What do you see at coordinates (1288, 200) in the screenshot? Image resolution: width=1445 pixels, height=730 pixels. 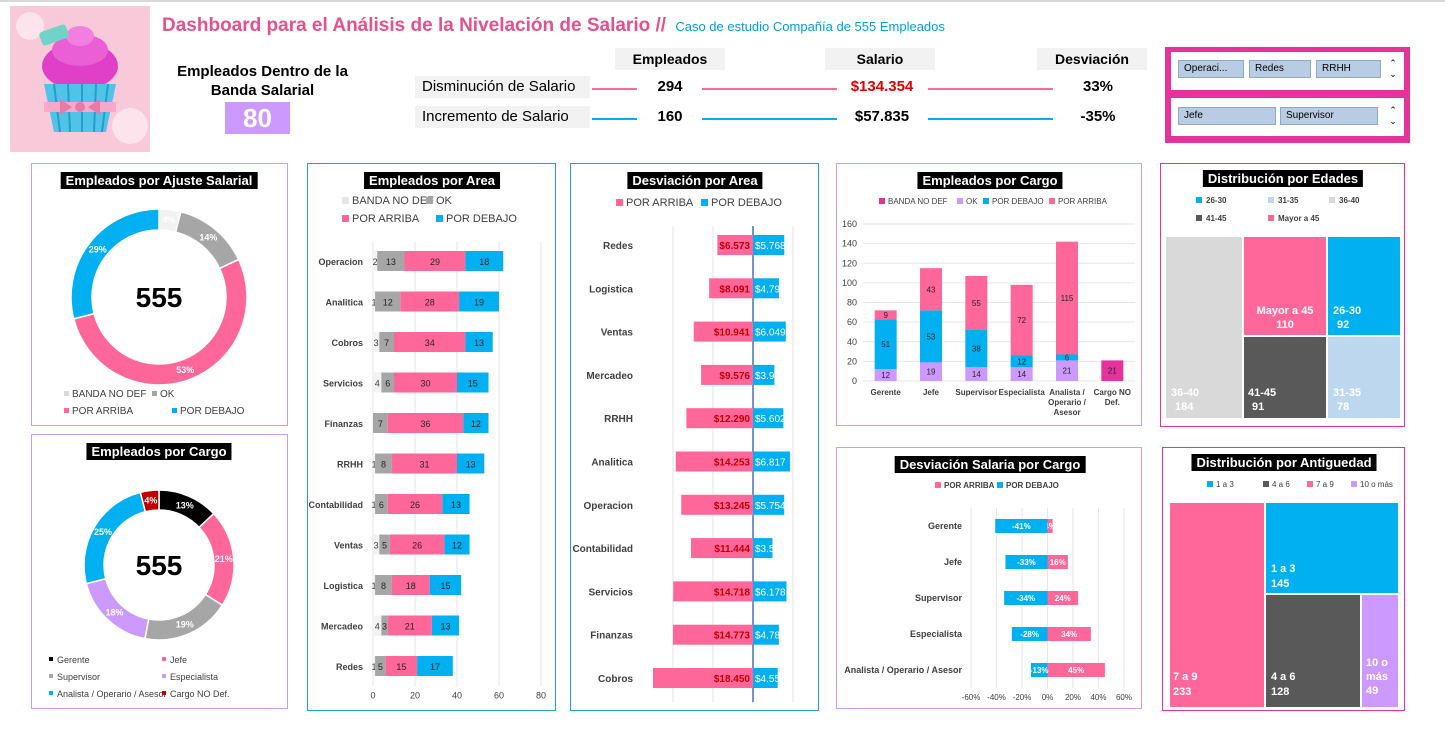 I see `legend-label: 31-35` at bounding box center [1288, 200].